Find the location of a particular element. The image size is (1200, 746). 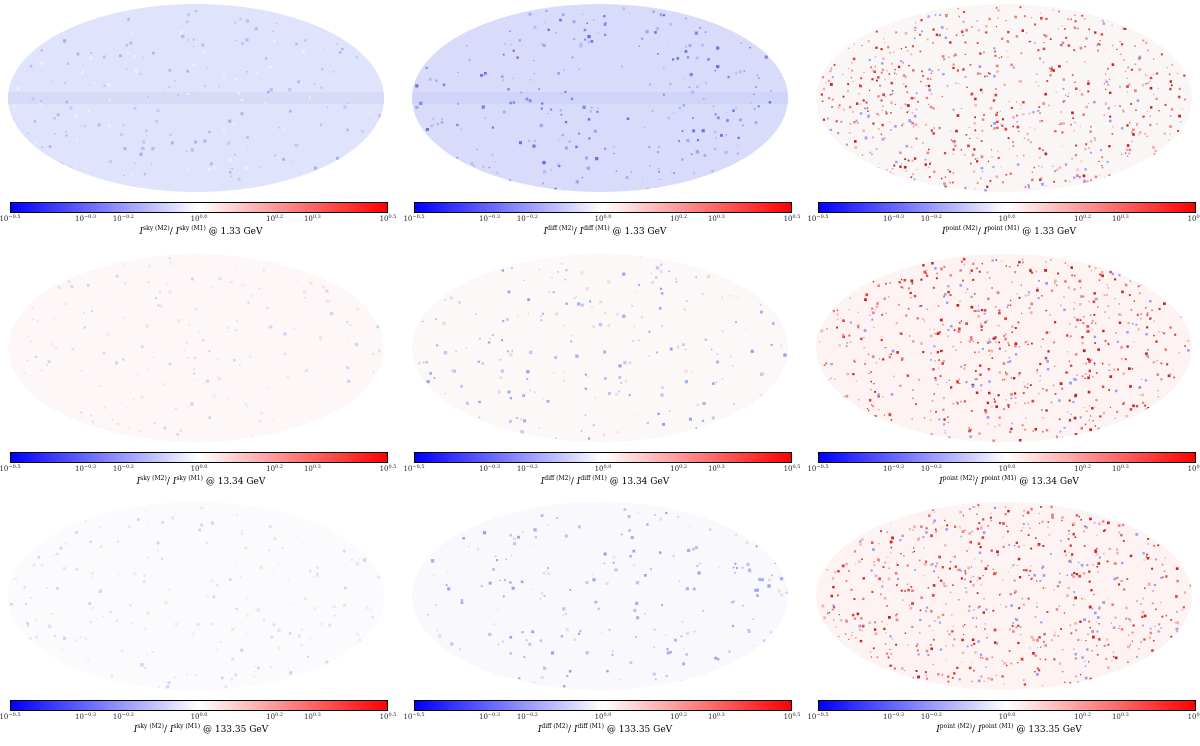

map-caption: Ipoint (M2)/ Ipoint (M1) @ 133.35 GeV is located at coordinates (1009, 729).